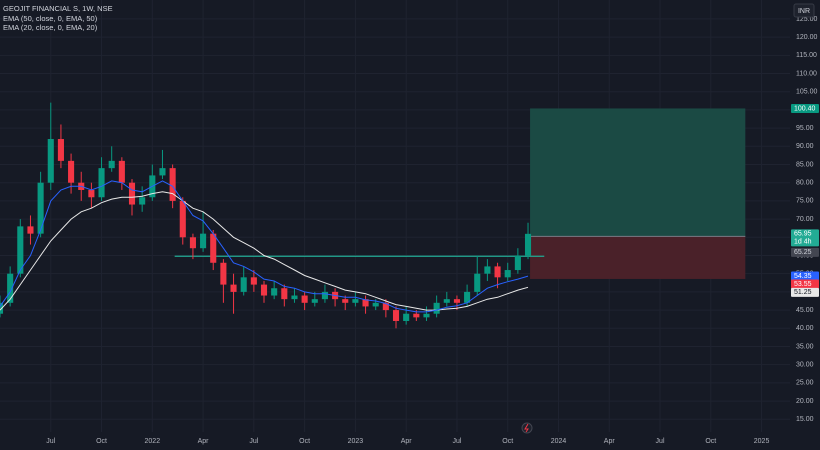 Image resolution: width=820 pixels, height=450 pixels. I want to click on y-tick-label: 20.00, so click(805, 401).